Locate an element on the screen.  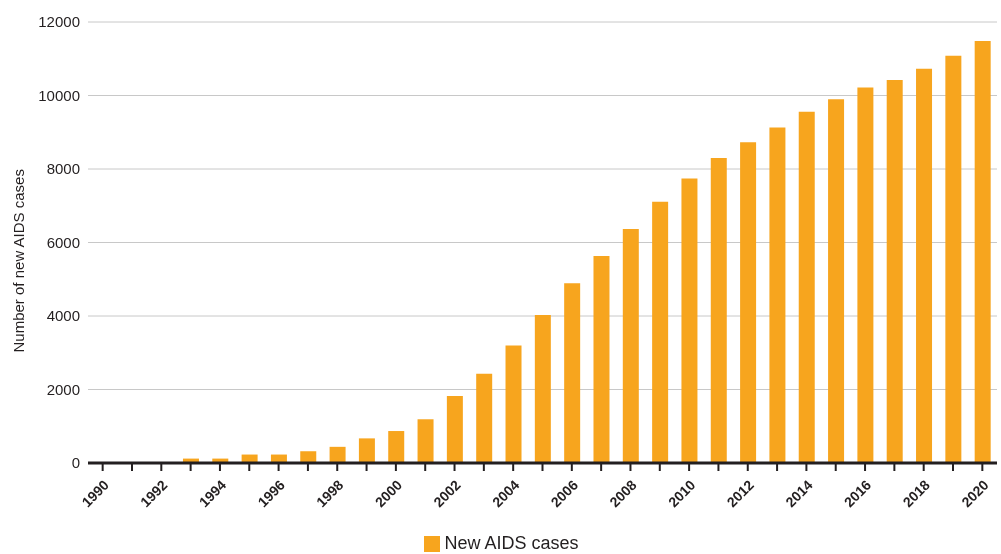
y-tick-label: 6000 is located at coordinates (63, 242).